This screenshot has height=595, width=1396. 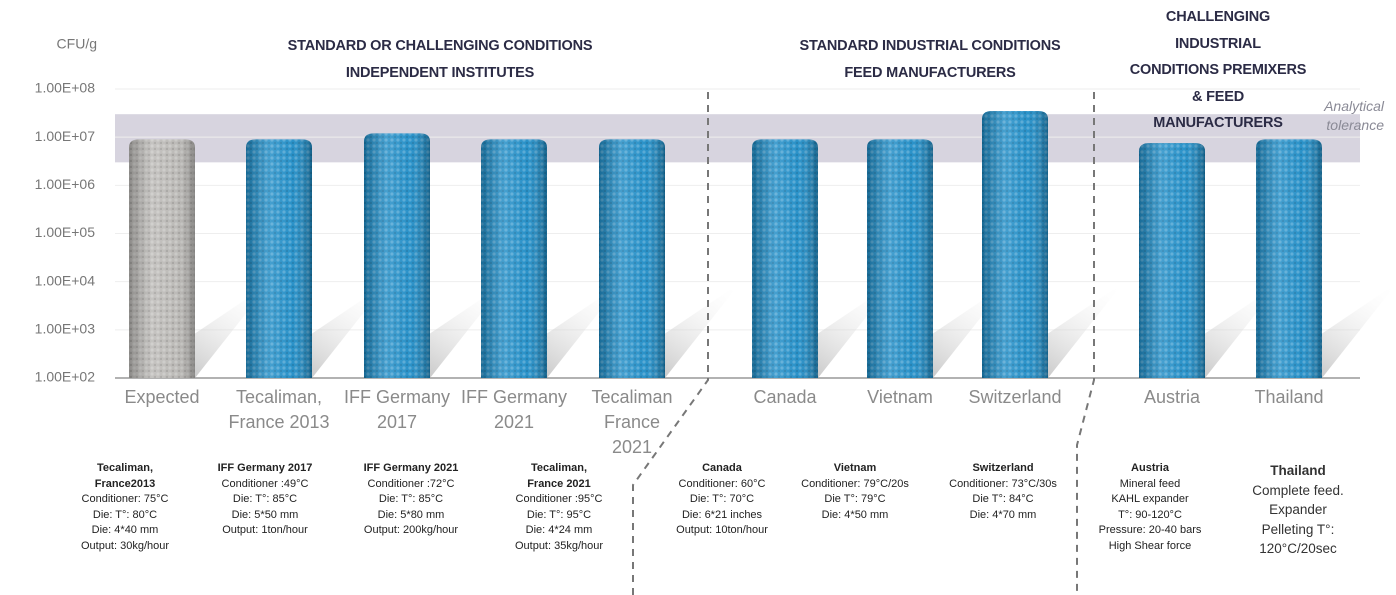 I want to click on note-title: Tecaliman, France 2021, so click(x=559, y=476).